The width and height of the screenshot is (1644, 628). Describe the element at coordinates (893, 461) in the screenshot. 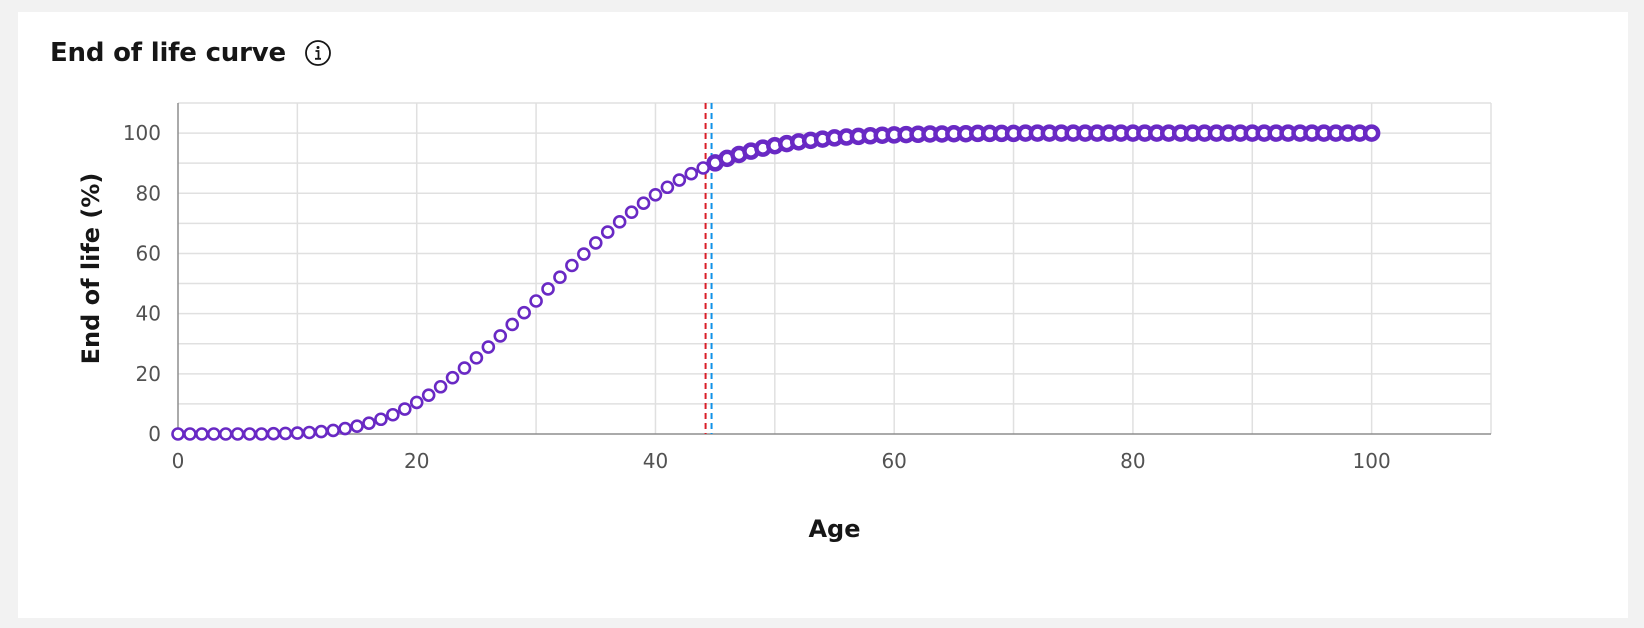

I see `x-tick-label: 60` at that location.